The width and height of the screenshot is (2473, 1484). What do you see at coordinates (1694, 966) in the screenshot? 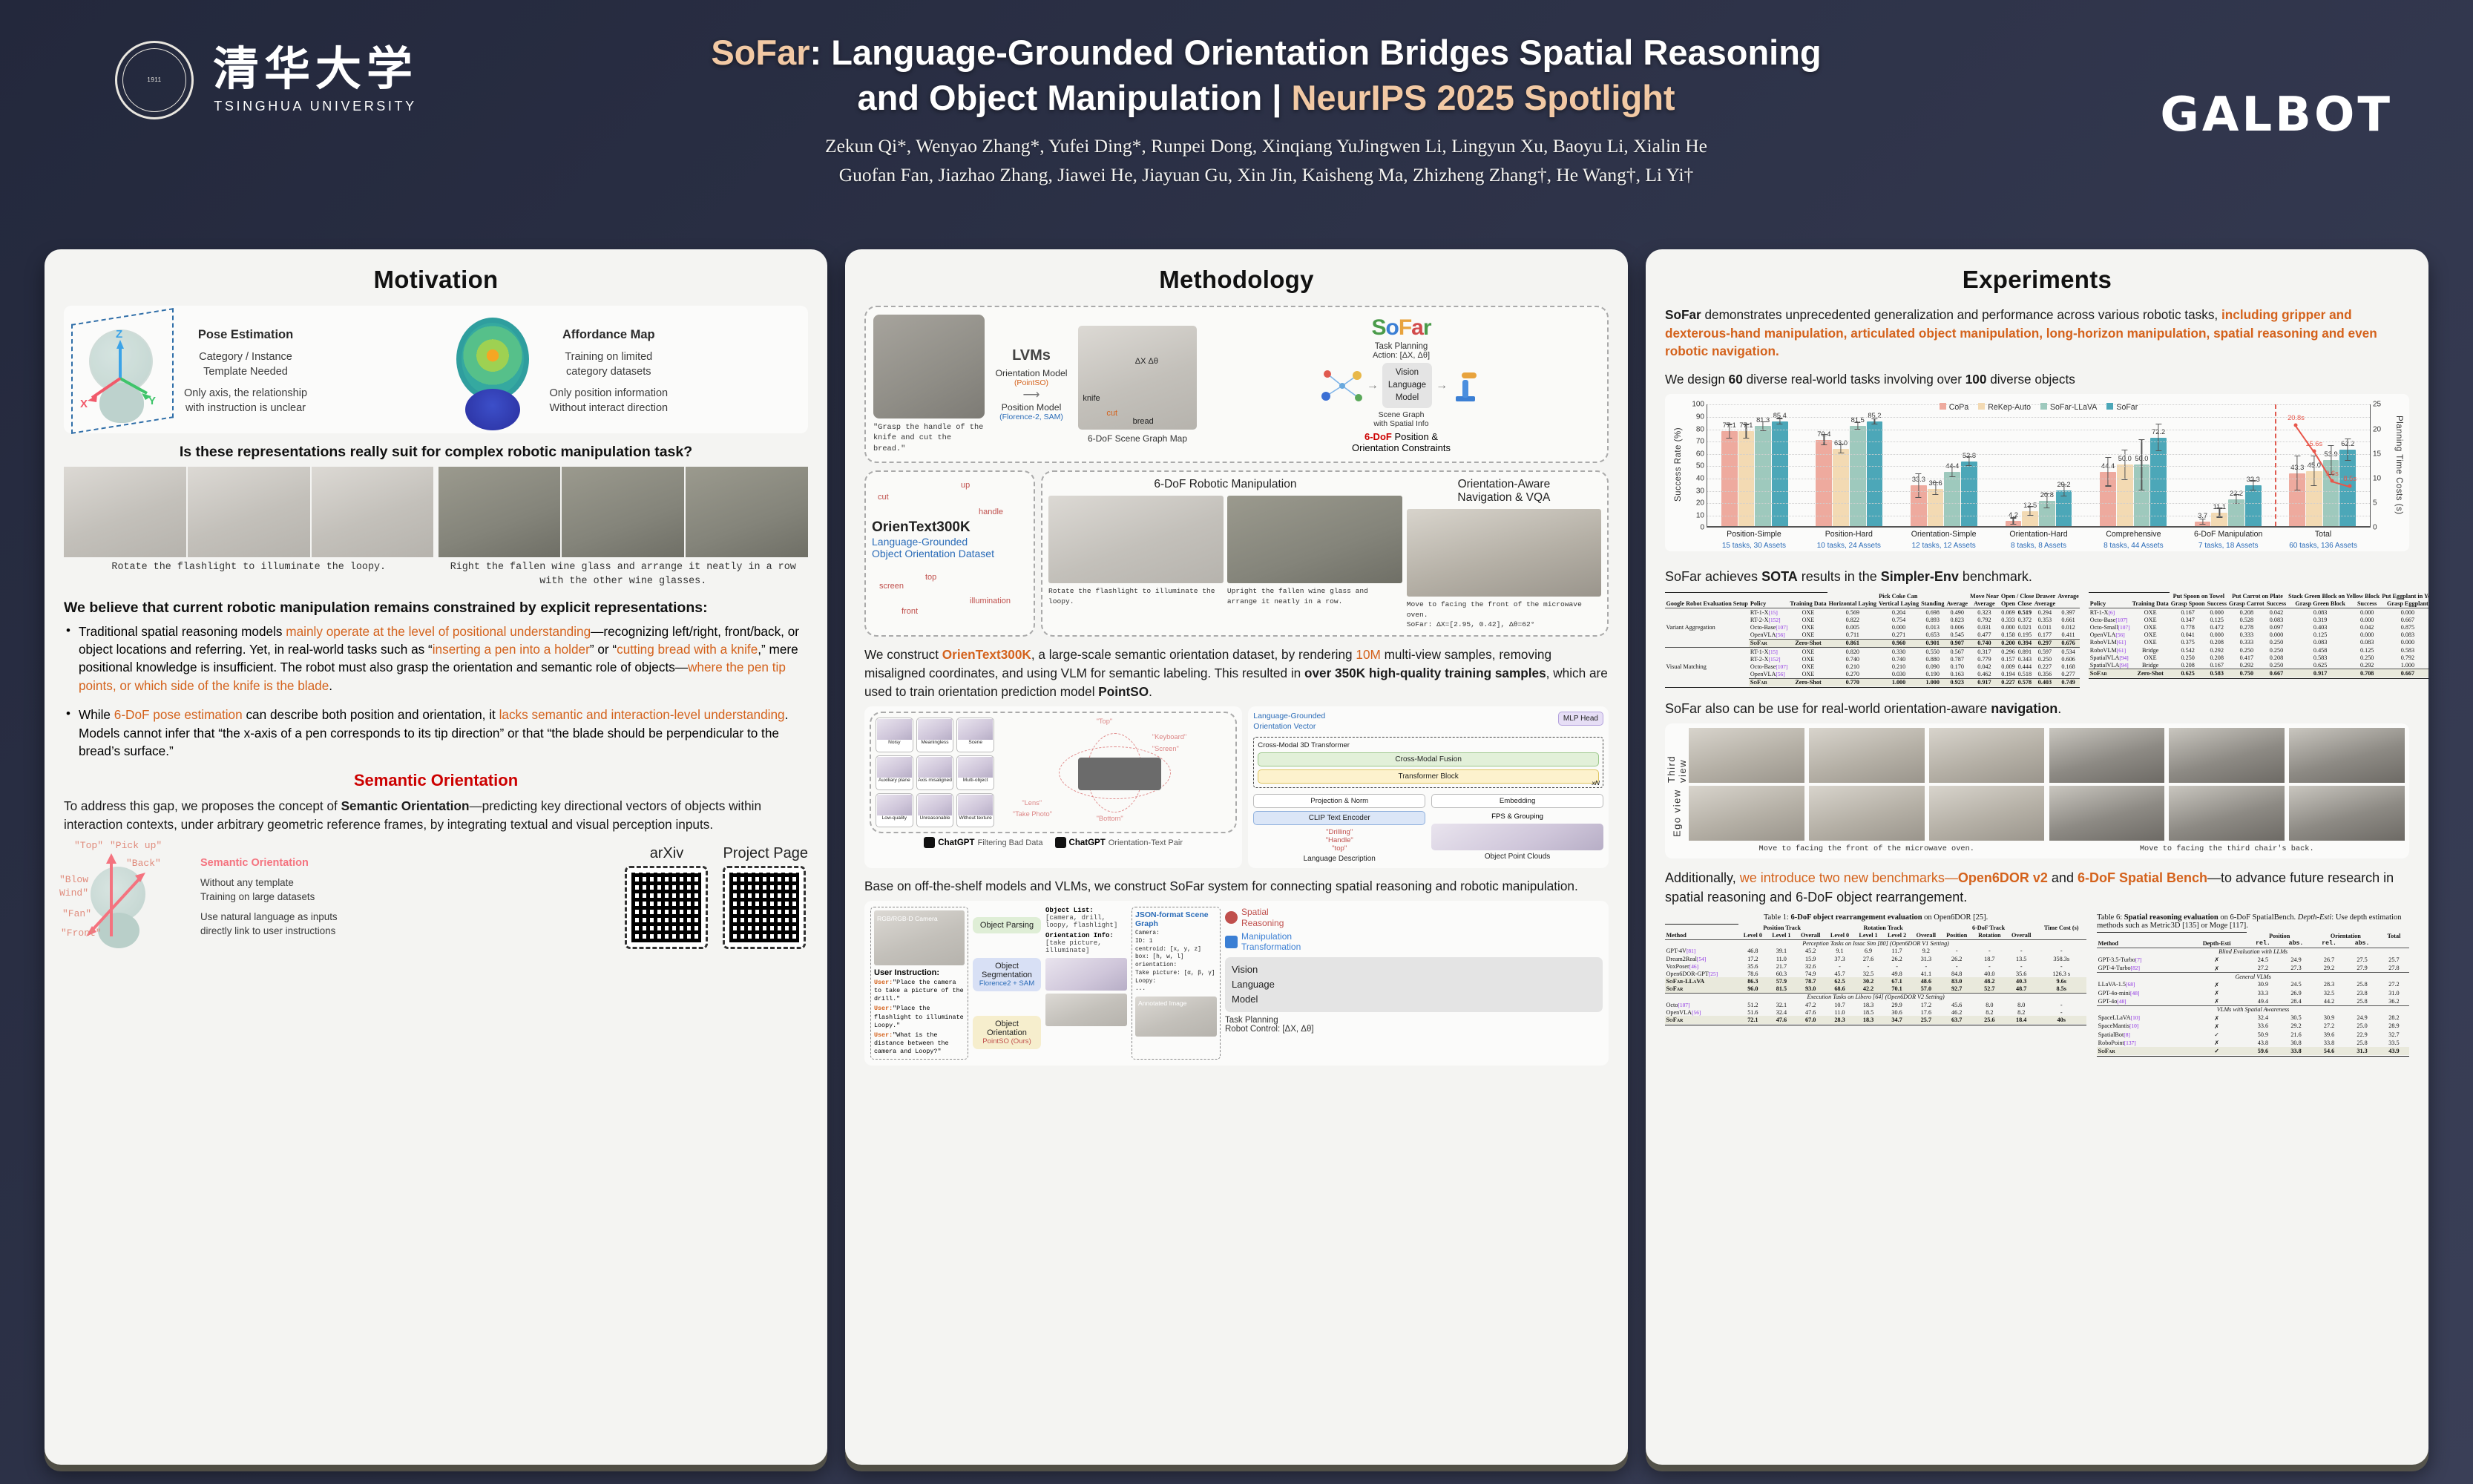
I see `table-citation: [46]` at bounding box center [1694, 966].